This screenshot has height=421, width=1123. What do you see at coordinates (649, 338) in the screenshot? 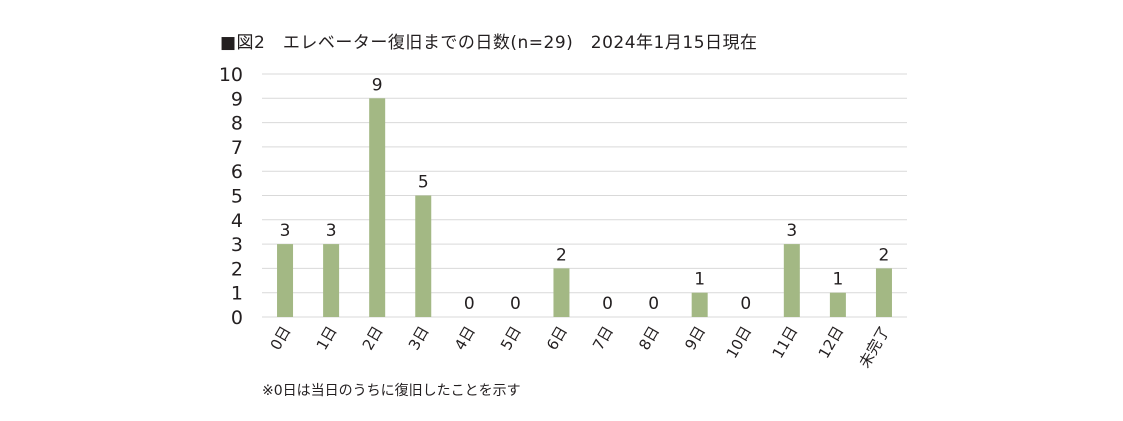
I see `x-tick-label: 8日` at bounding box center [649, 338].